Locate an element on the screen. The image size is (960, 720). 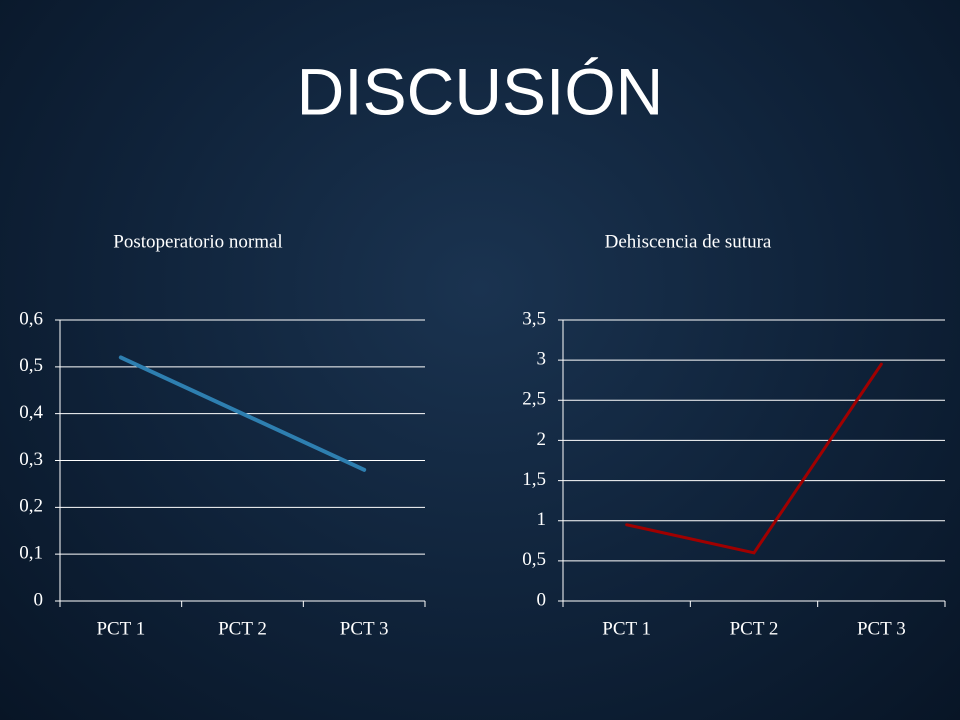
y-tick-label: 2,5 is located at coordinates (534, 399).